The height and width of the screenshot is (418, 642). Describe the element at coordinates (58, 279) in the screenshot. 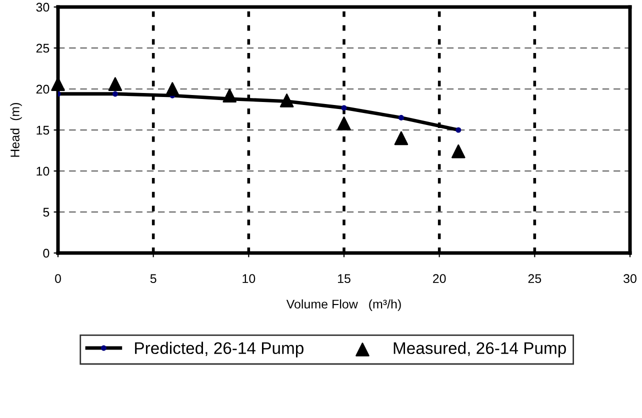

I see `x-tick-label: 0` at that location.